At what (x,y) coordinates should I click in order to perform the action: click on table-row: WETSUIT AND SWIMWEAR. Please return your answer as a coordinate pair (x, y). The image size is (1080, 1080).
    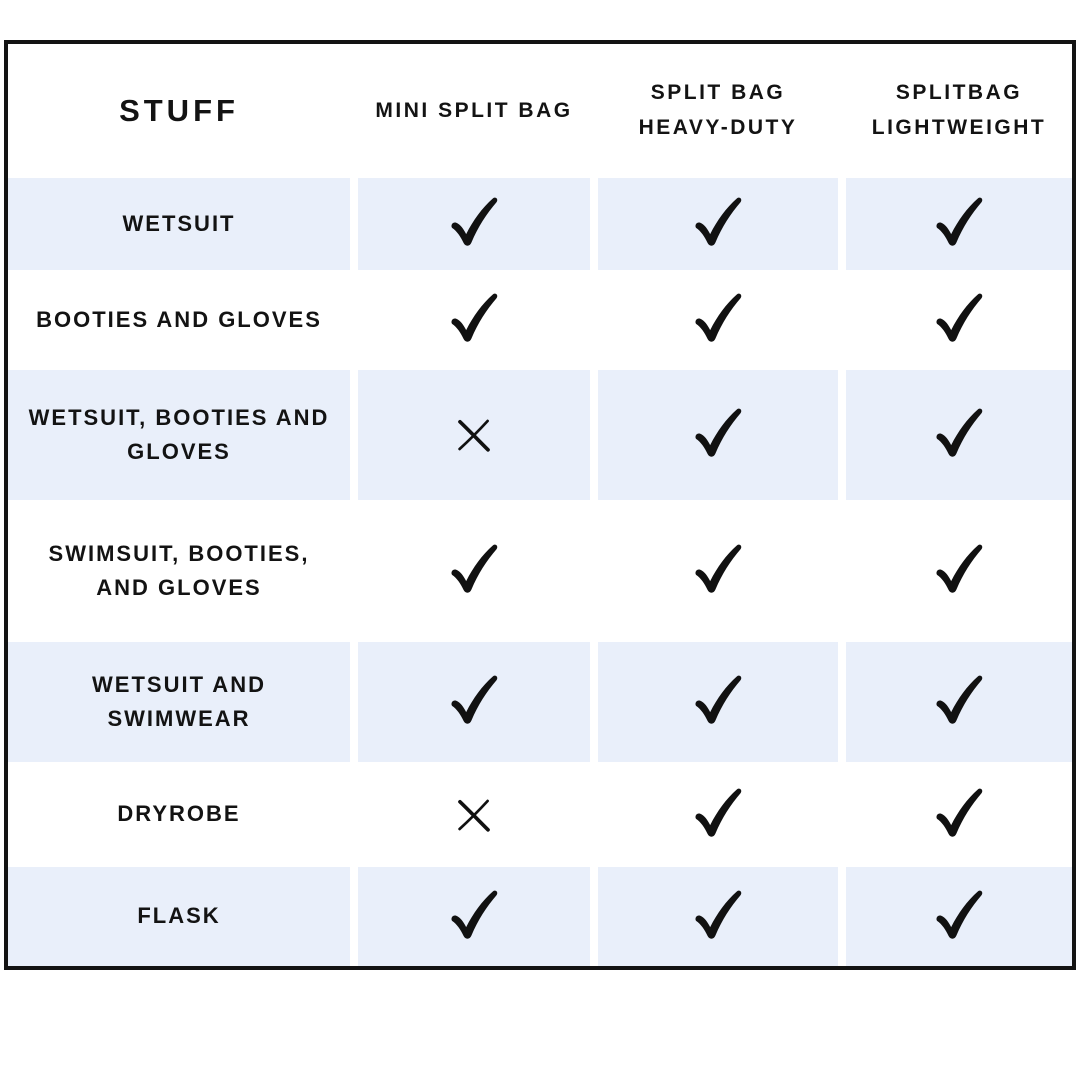
    Looking at the image, I should click on (540, 702).